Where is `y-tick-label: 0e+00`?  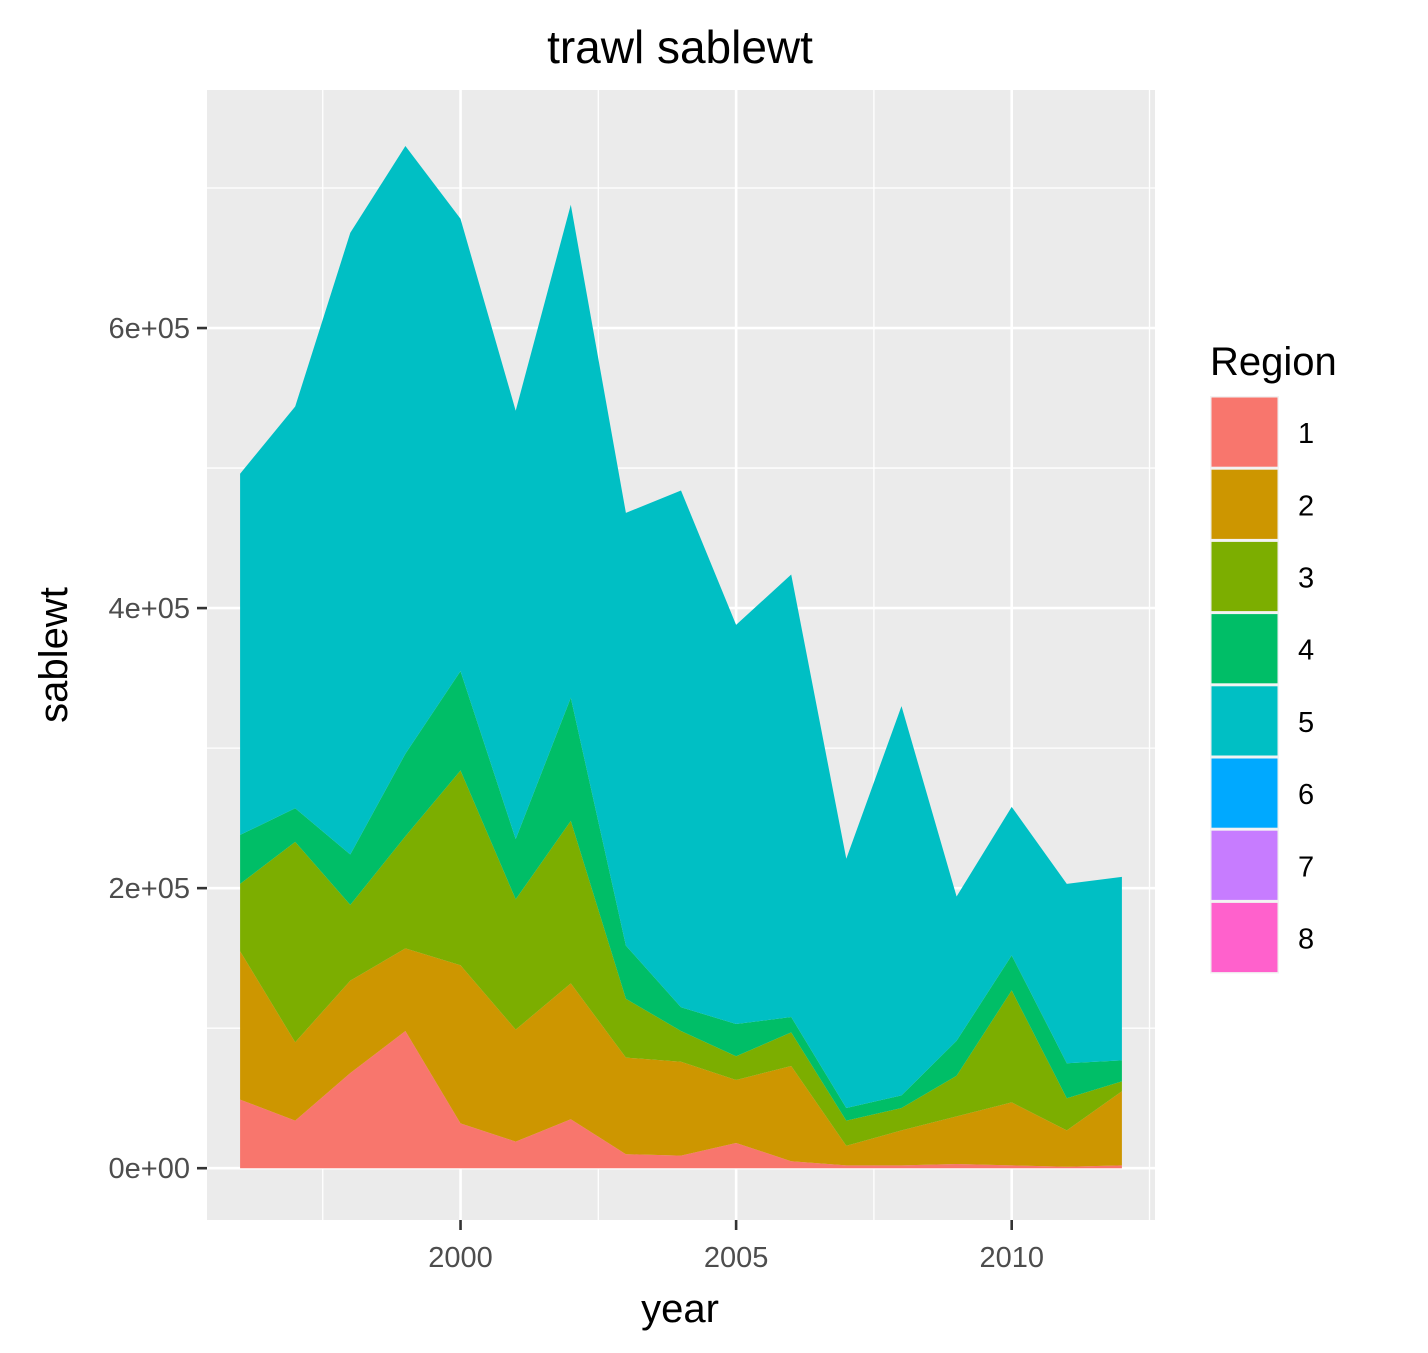 y-tick-label: 0e+00 is located at coordinates (149, 1169).